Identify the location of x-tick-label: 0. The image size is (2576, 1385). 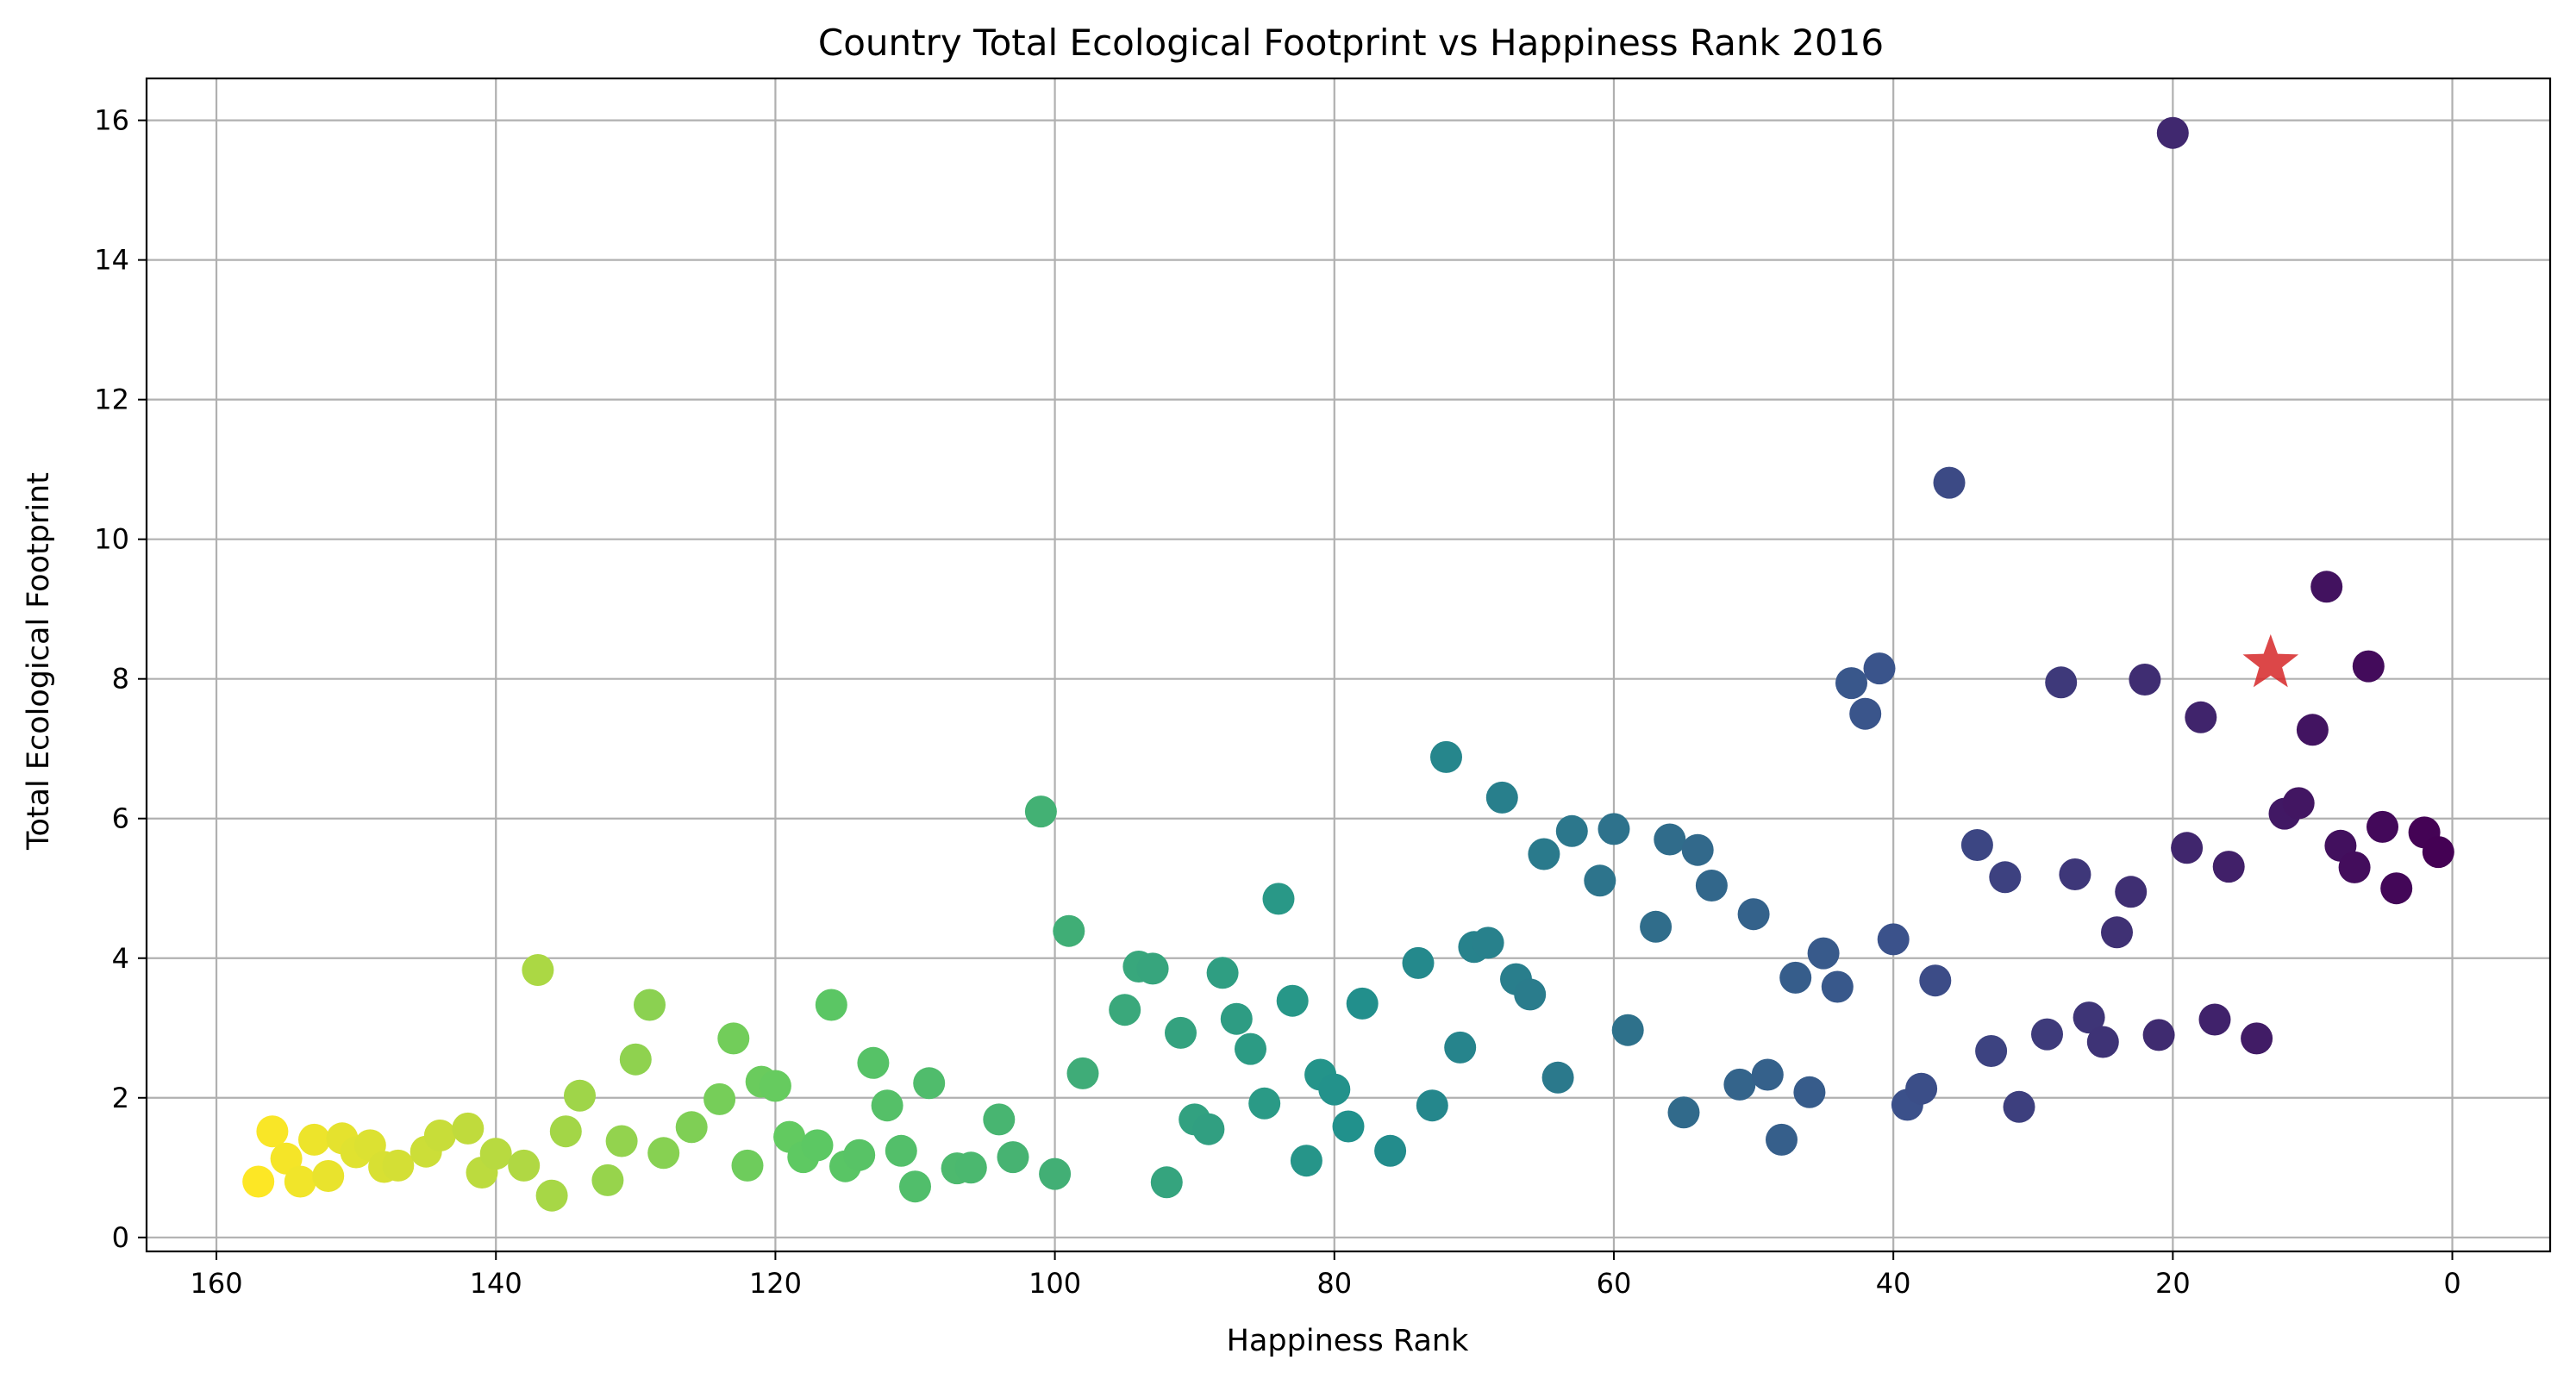
(2451, 1283).